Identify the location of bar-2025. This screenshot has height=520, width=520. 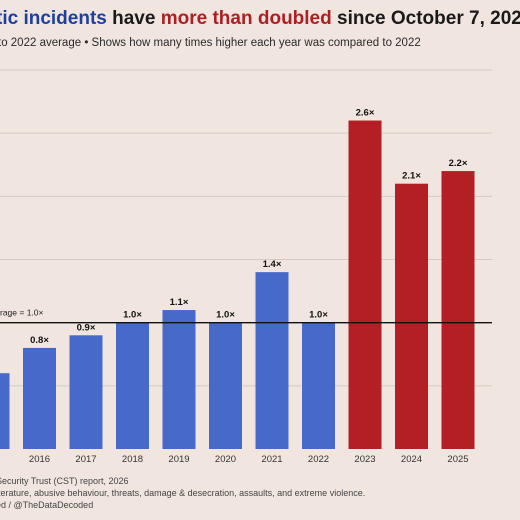
(458, 310).